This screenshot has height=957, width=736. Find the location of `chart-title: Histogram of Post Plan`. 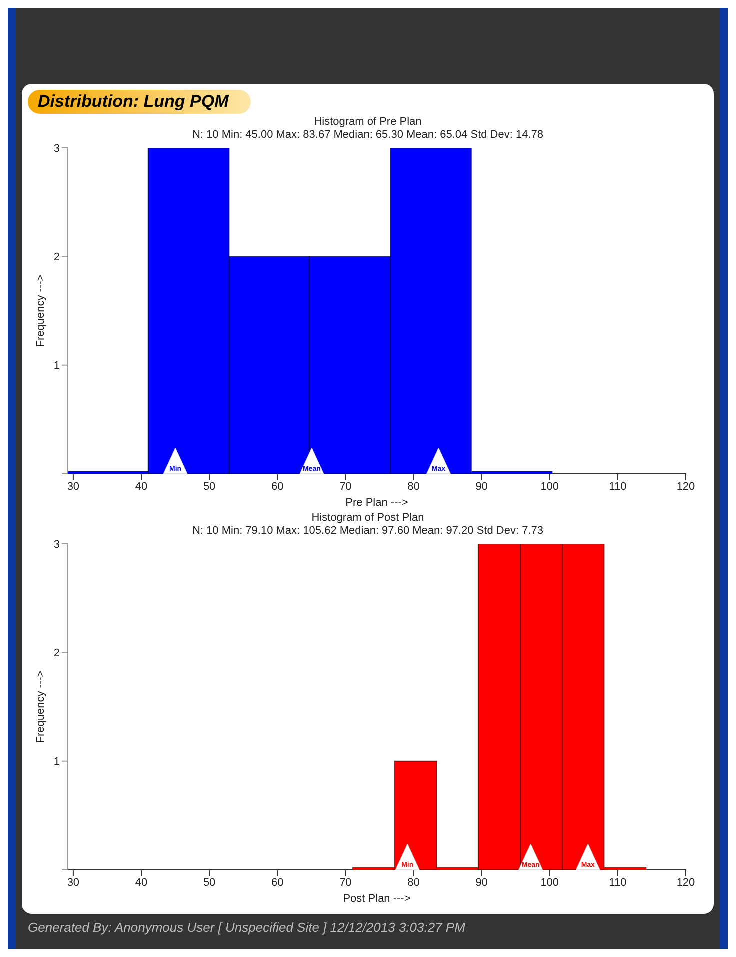

chart-title: Histogram of Post Plan is located at coordinates (368, 518).